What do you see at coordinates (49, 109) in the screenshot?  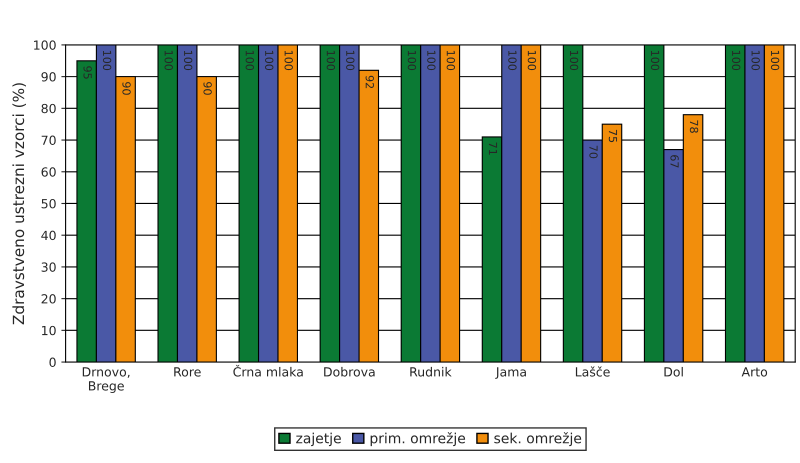 I see `y-tick-label: 80` at bounding box center [49, 109].